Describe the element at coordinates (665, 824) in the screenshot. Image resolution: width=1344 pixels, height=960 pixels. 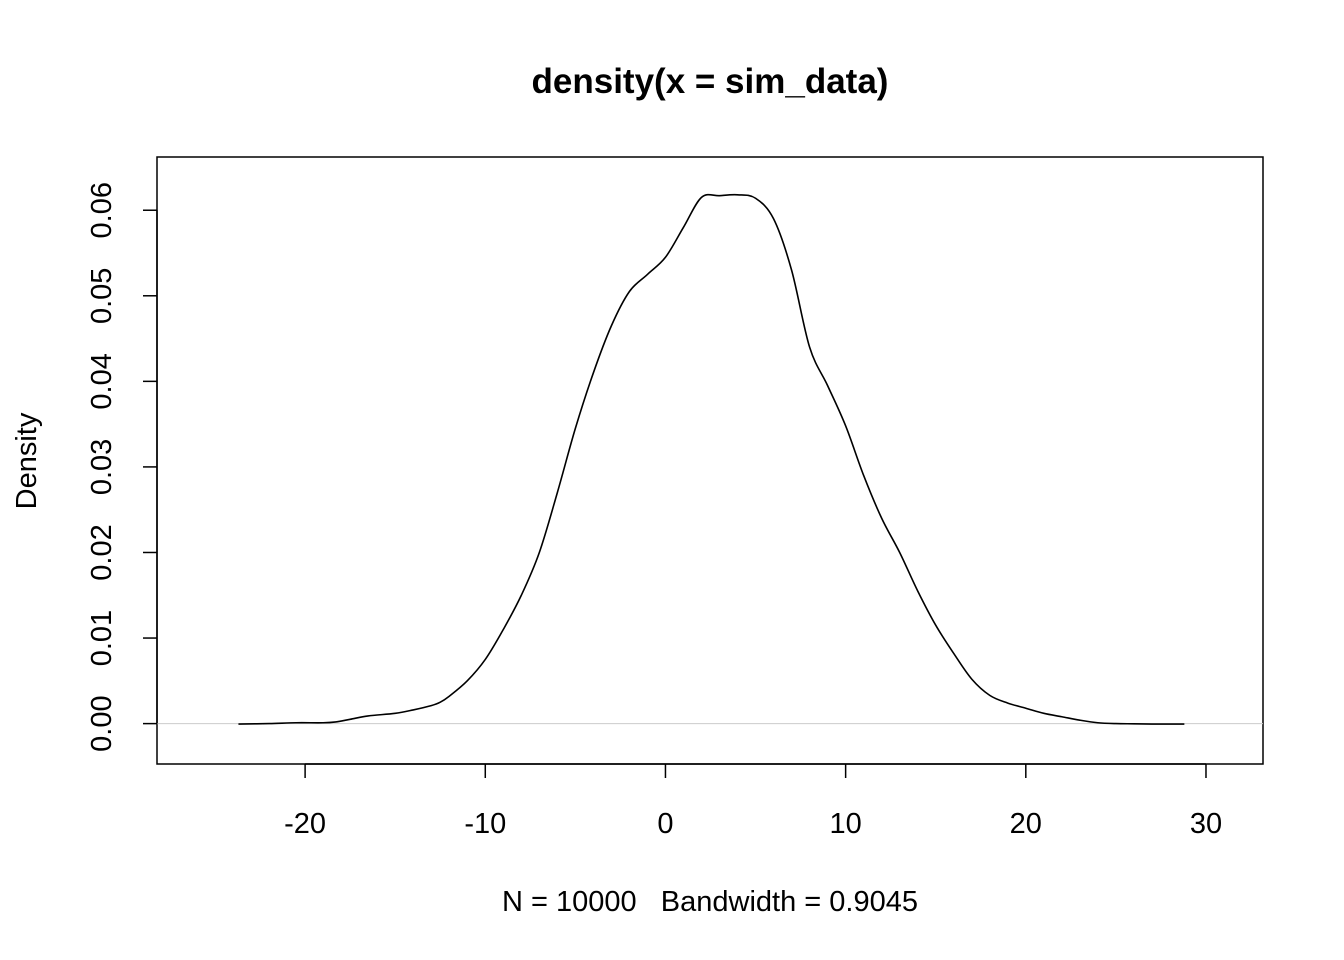
I see `x-tick-label: 0` at that location.